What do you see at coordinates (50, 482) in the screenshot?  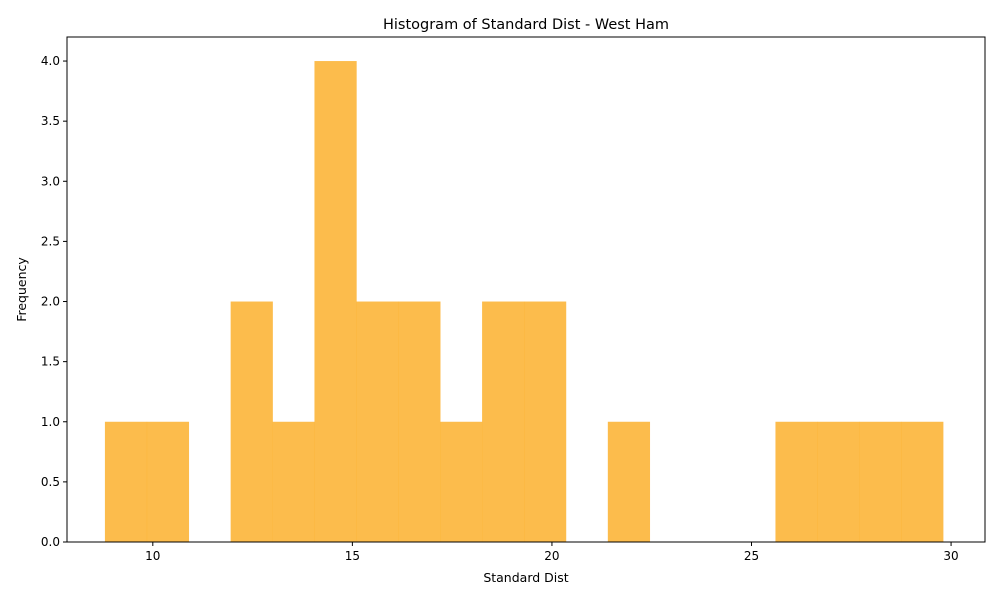 I see `y-tick-label: 0.5` at bounding box center [50, 482].